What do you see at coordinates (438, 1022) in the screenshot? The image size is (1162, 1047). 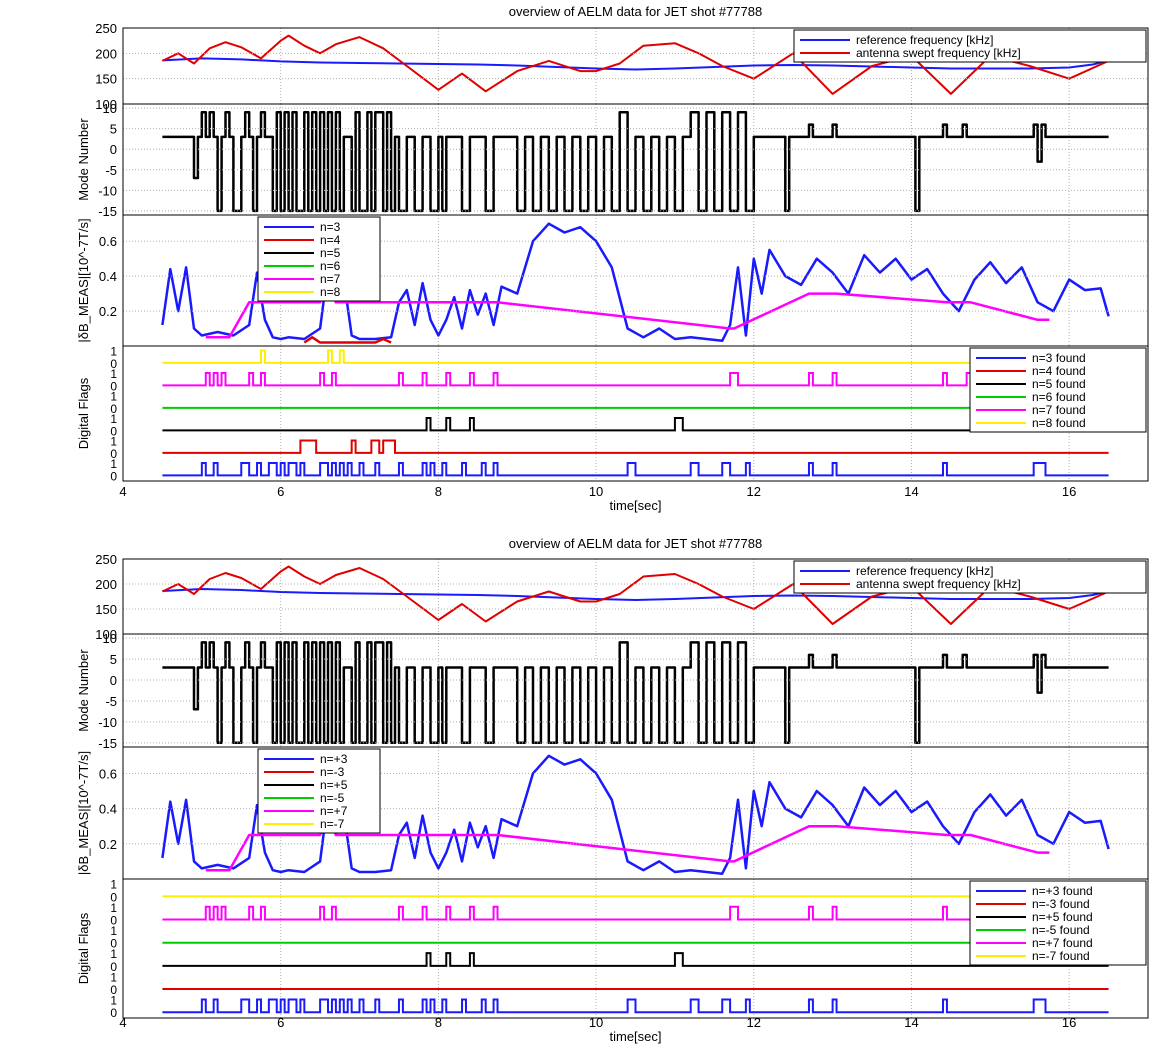 I see `x-tick-label: 8` at bounding box center [438, 1022].